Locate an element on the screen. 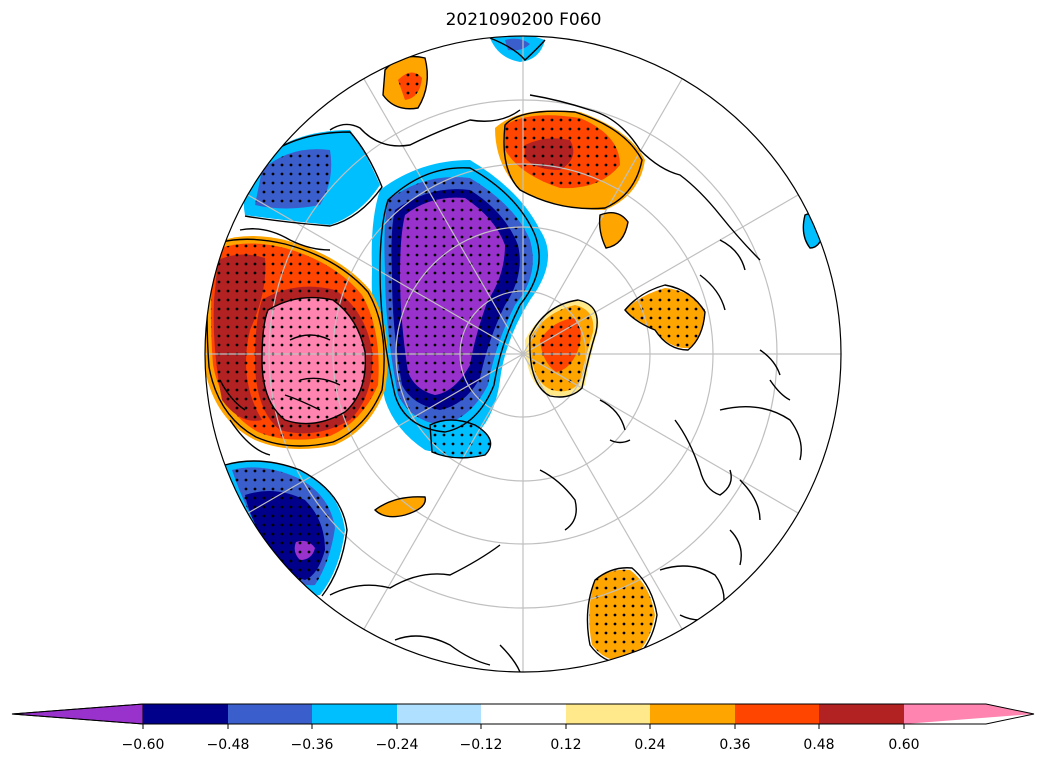  colorbar-outline is located at coordinates (523, 714).